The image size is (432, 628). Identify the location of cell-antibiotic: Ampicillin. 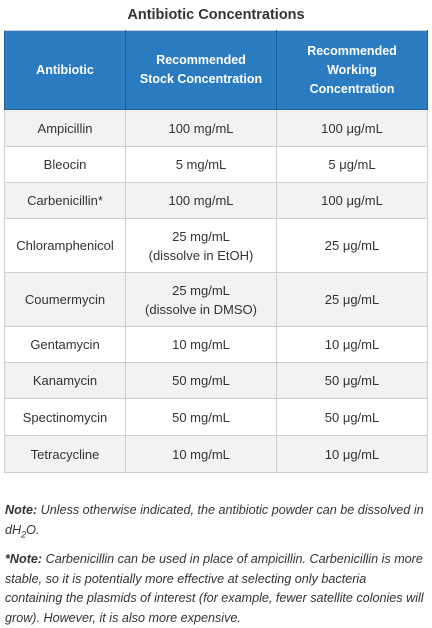
(65, 128).